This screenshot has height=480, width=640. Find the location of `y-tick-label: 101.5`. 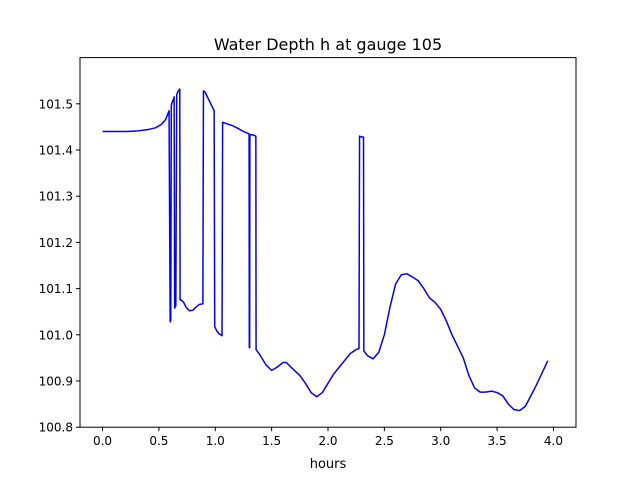

y-tick-label: 101.5 is located at coordinates (56, 104).